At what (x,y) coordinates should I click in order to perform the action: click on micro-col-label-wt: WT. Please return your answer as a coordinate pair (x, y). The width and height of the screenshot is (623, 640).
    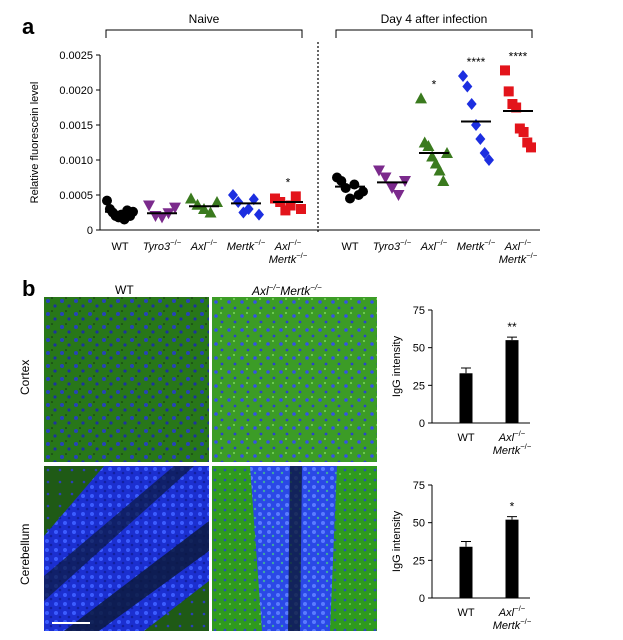
    Looking at the image, I should click on (124, 290).